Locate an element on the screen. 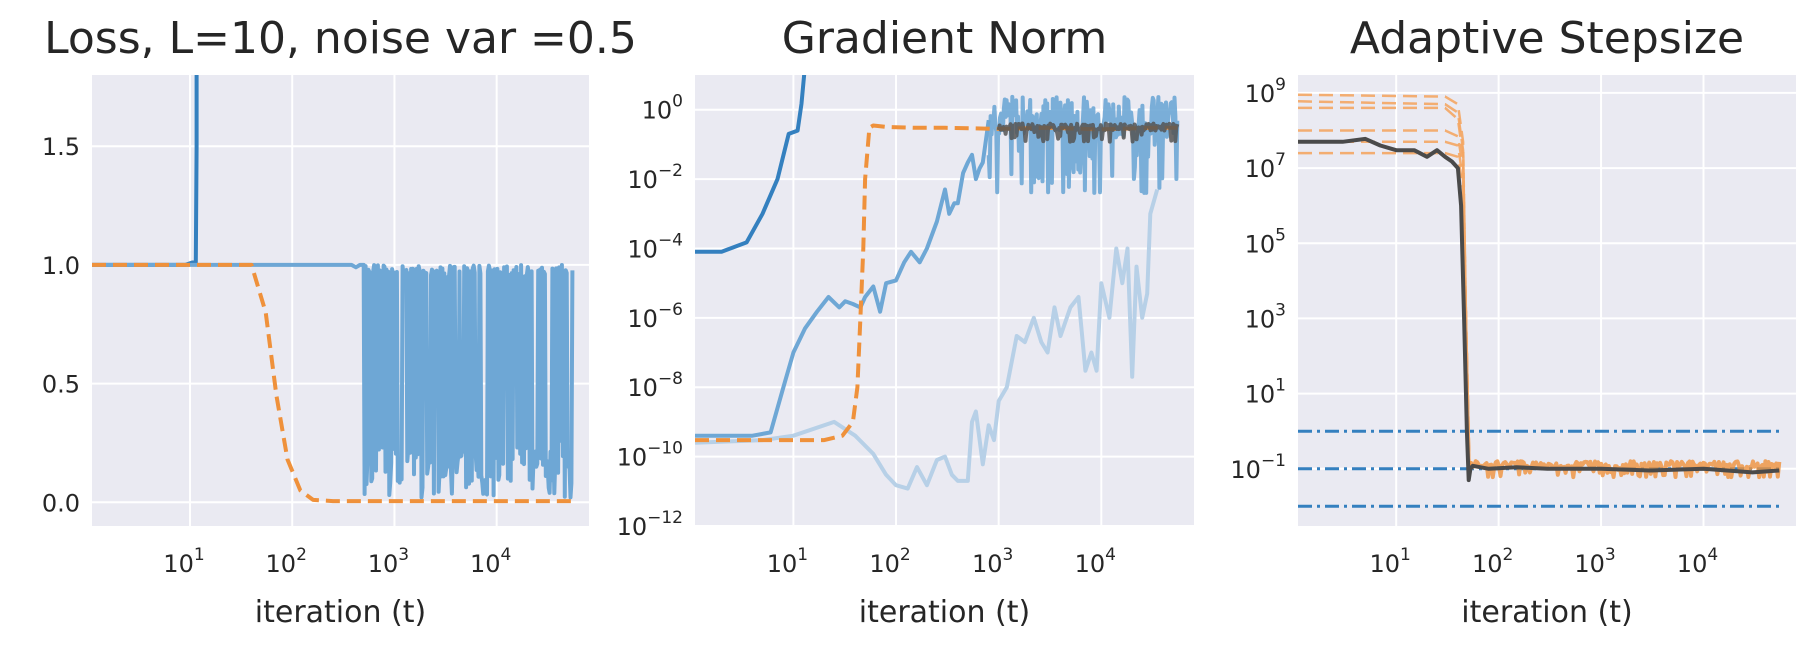 Image resolution: width=1813 pixels, height=660 pixels. y-tick-label: 10⁻⁴ is located at coordinates (655, 246).